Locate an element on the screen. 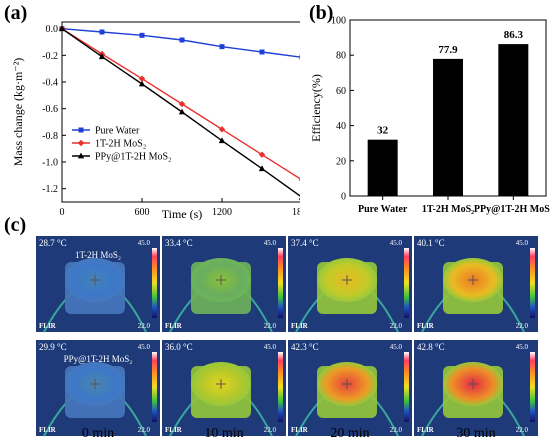 The image size is (550, 446). y-tick-label: -0.6 is located at coordinates (50, 109).